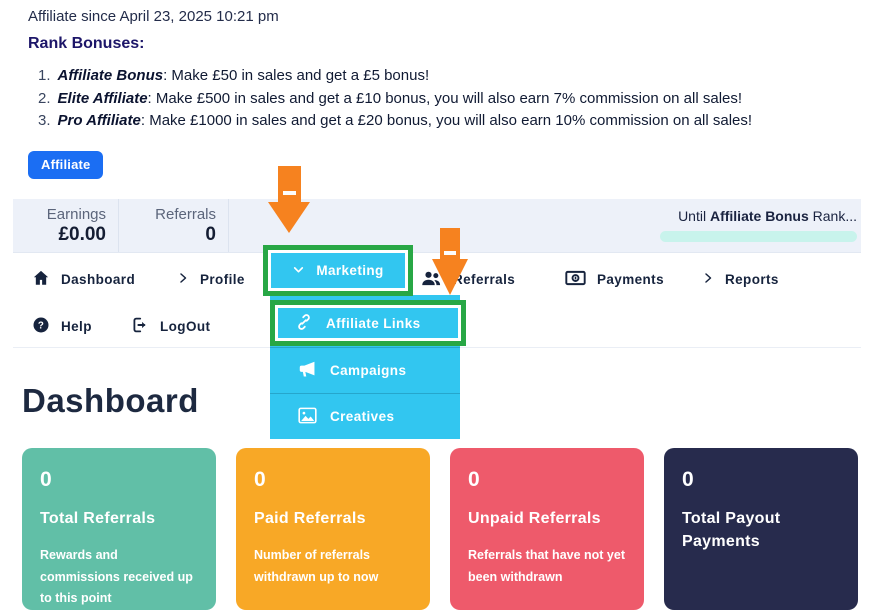  What do you see at coordinates (44, 75) in the screenshot?
I see `rank-number: 1.` at bounding box center [44, 75].